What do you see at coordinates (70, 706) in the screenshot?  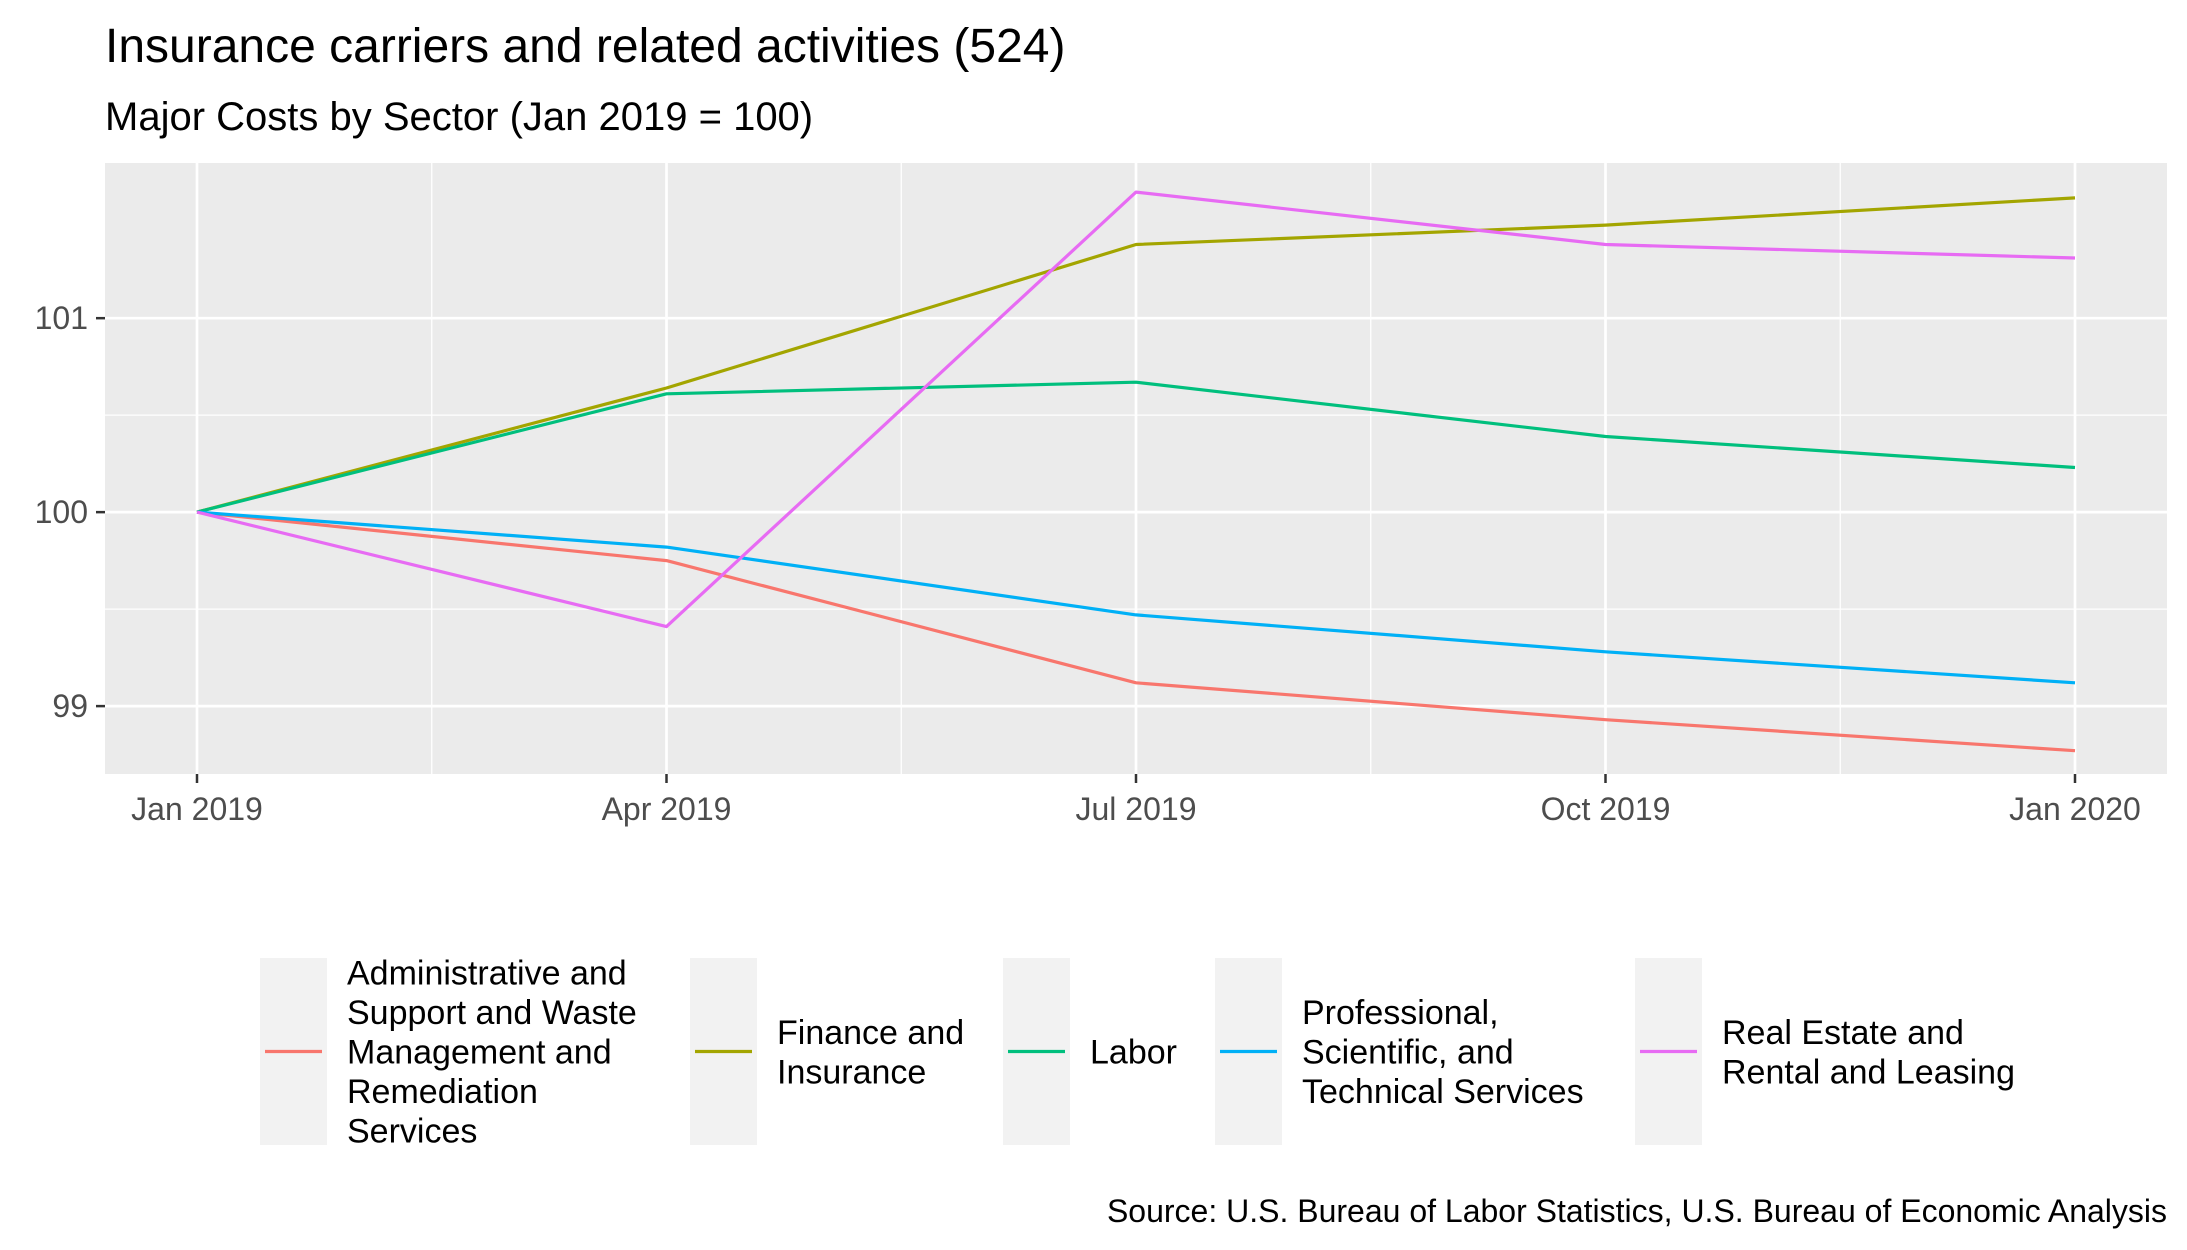 I see `y-tick-label: 99` at bounding box center [70, 706].